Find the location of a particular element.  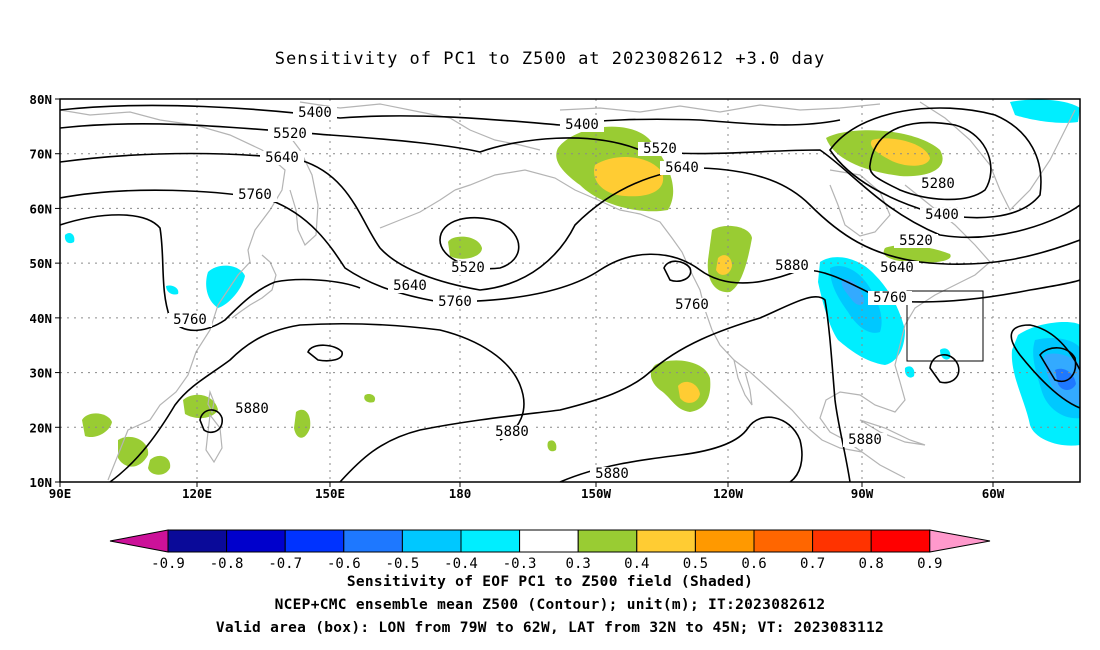

colorbar-label: -0.5 is located at coordinates (403, 564).